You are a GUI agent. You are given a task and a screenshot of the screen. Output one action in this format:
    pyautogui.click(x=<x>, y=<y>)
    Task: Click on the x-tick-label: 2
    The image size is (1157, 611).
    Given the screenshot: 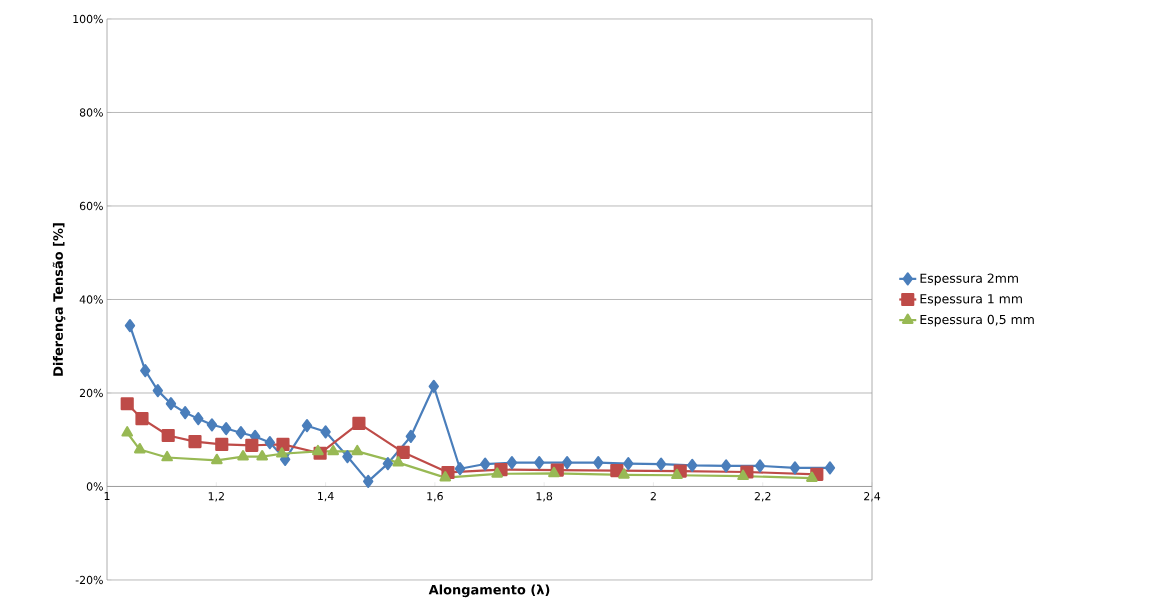 What is the action you would take?
    pyautogui.click(x=653, y=496)
    